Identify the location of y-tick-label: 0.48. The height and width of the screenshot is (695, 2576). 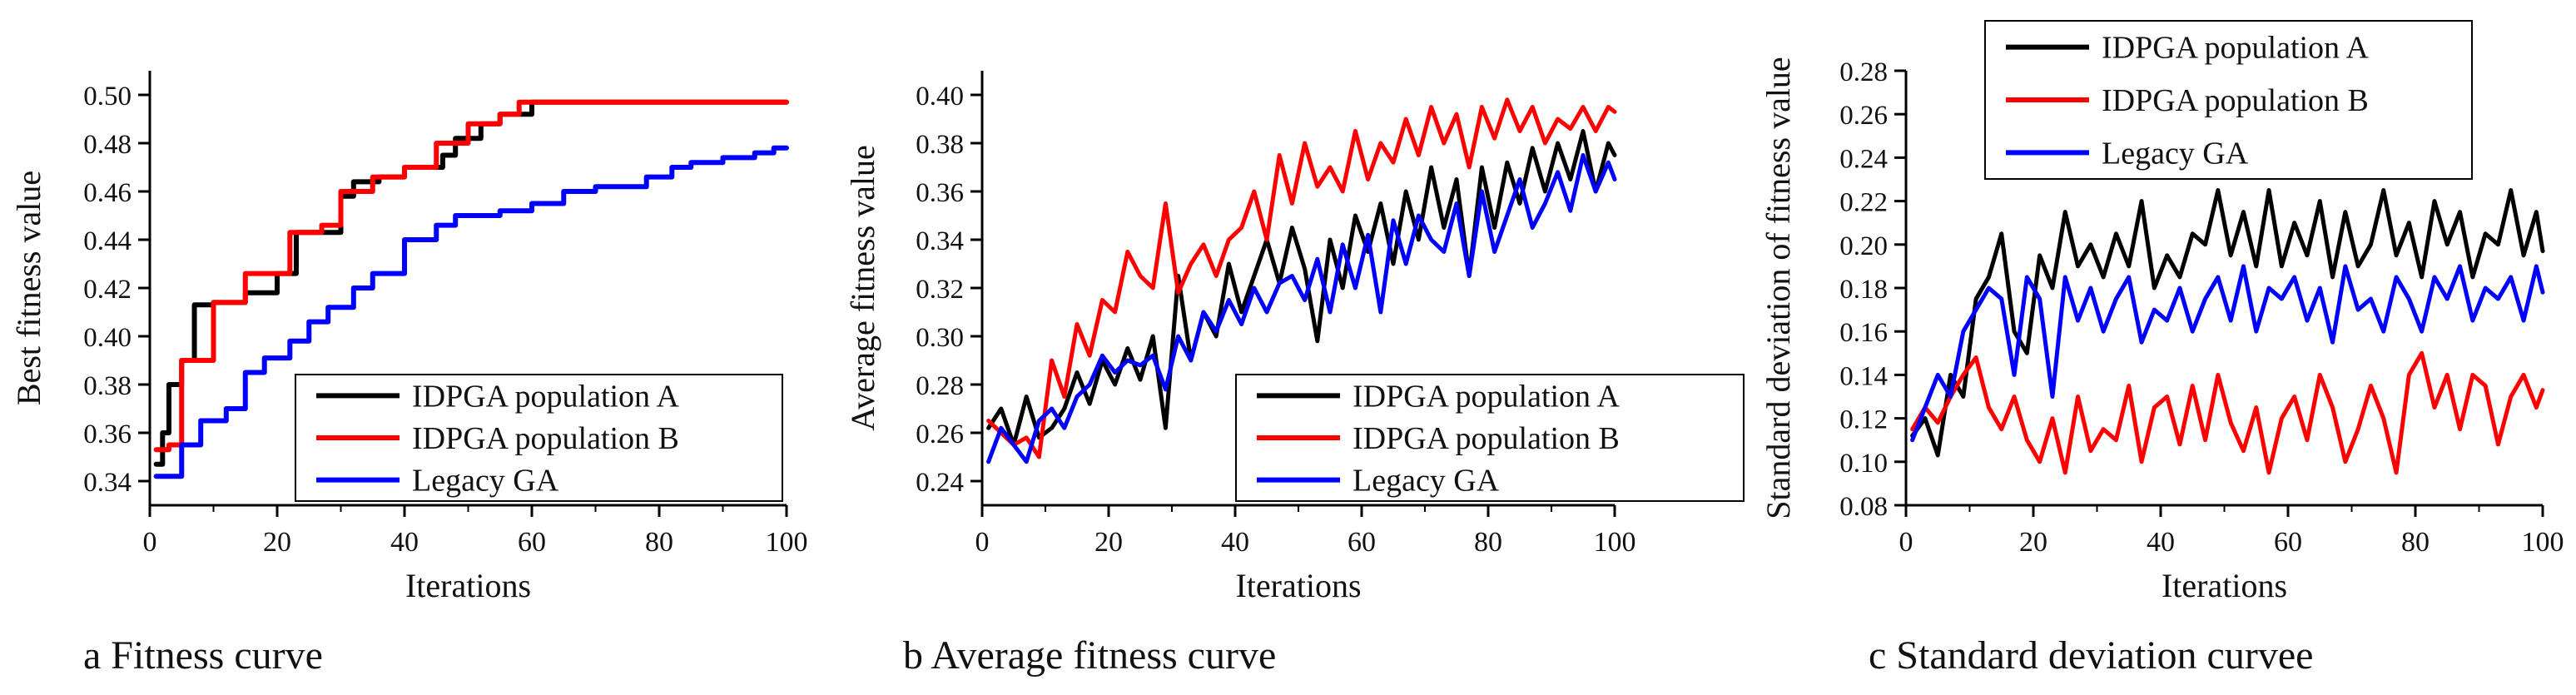
(108, 145).